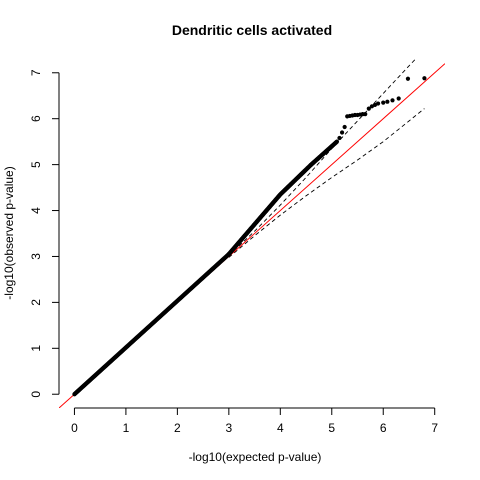  What do you see at coordinates (36, 210) in the screenshot?
I see `y-tick-label: 4` at bounding box center [36, 210].